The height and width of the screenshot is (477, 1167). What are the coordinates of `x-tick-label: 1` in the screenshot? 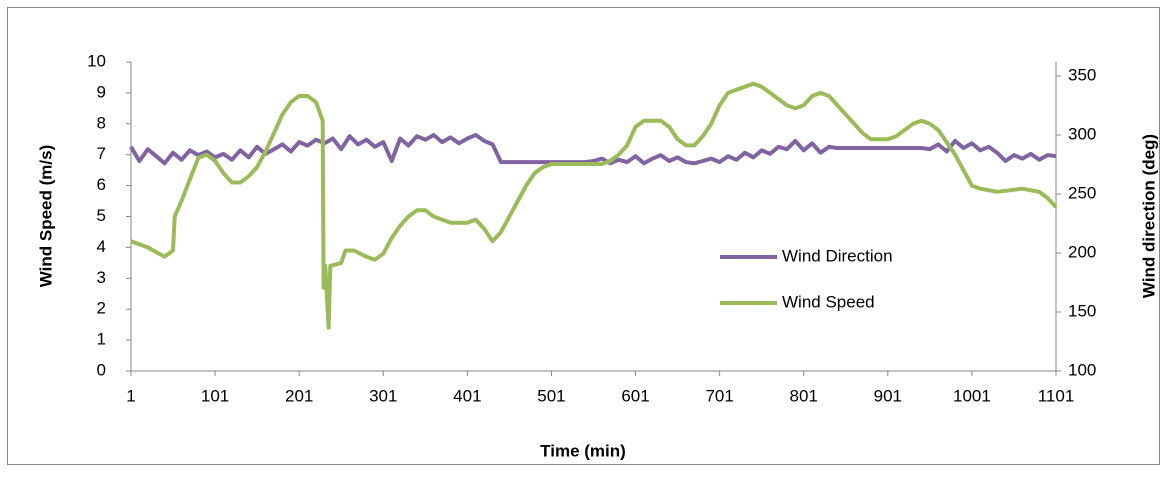 It's located at (130, 395).